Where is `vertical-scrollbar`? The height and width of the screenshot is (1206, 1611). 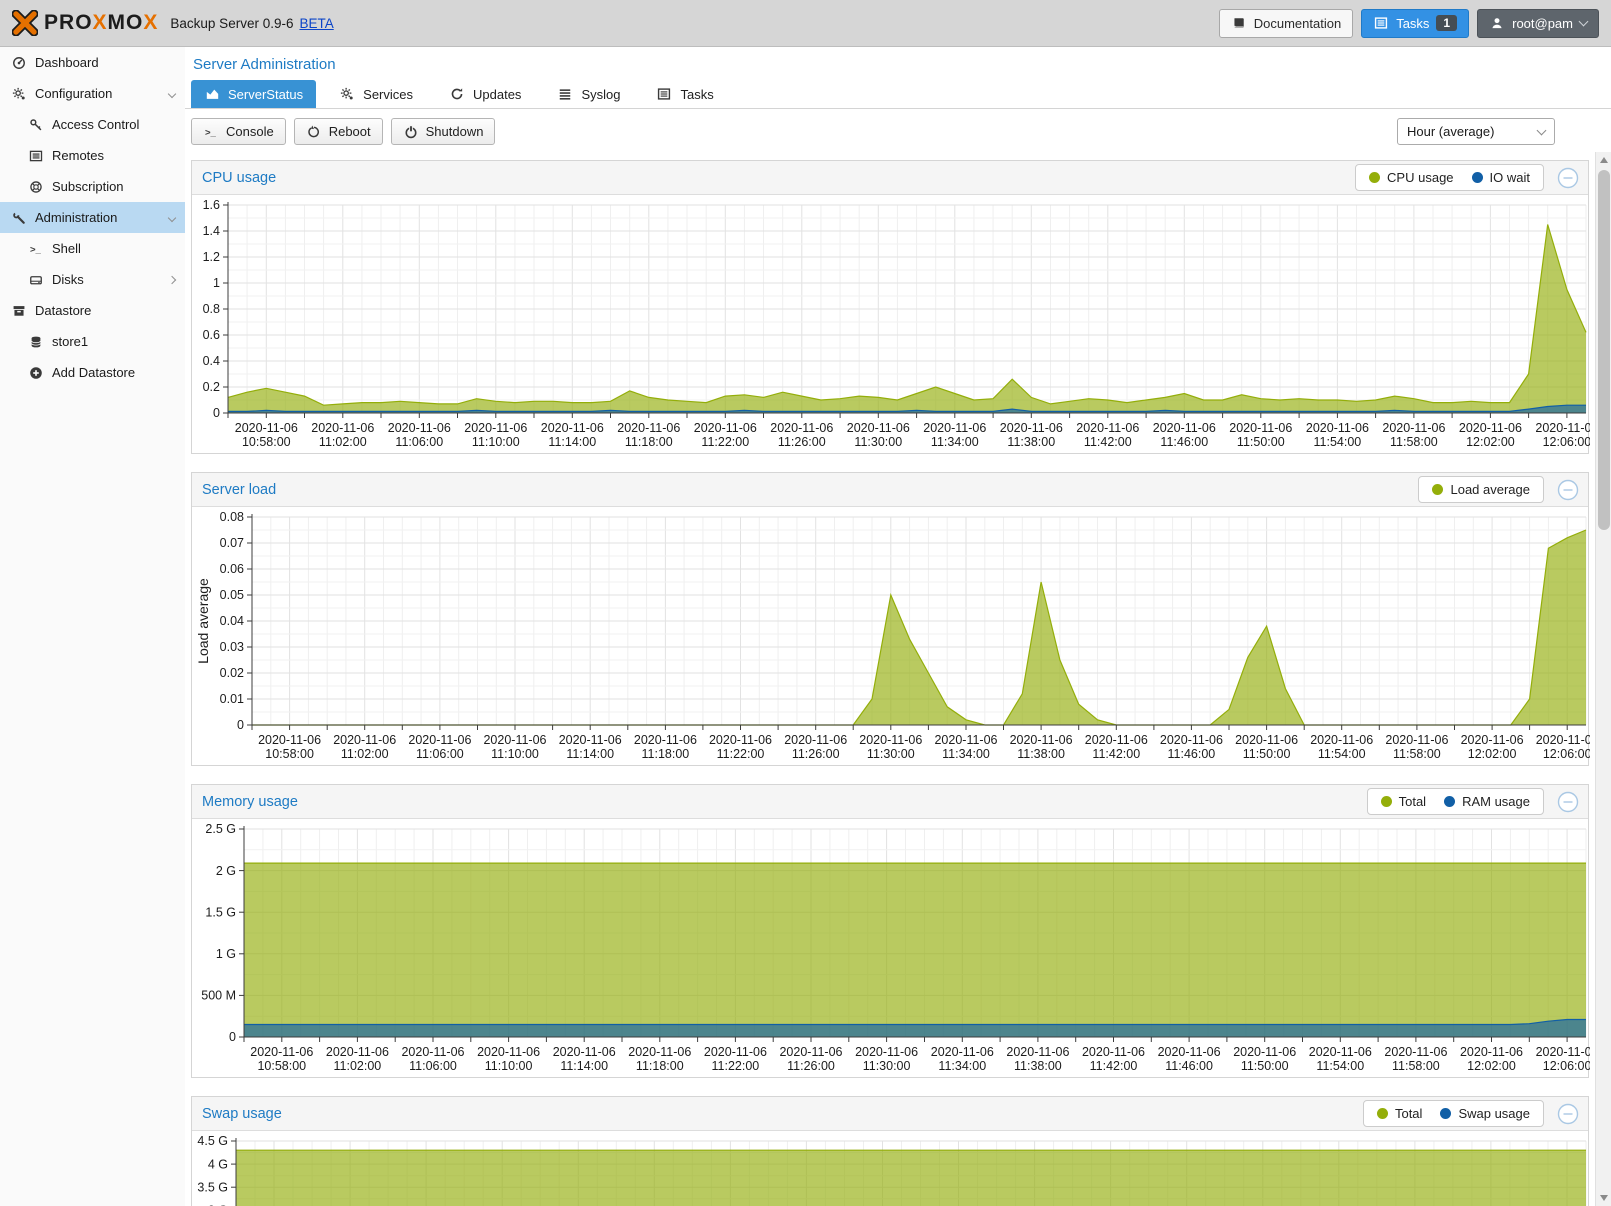 vertical-scrollbar is located at coordinates (1603, 679).